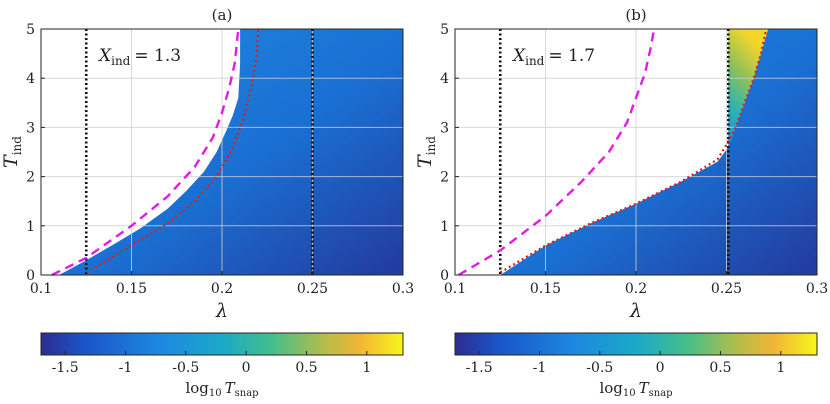 This screenshot has width=830, height=404. I want to click on heatmap-wedge, so click(748, 88).